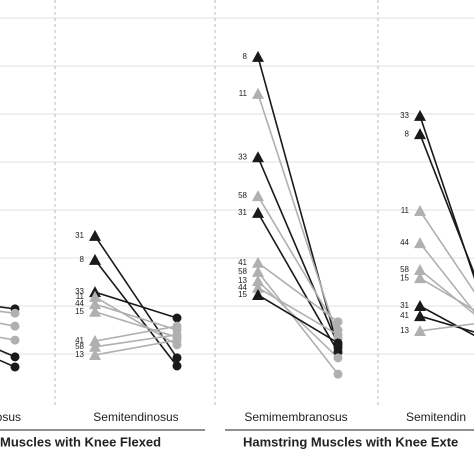 The height and width of the screenshot is (474, 474). Describe the element at coordinates (10, 417) in the screenshot. I see `panel-label: nosus` at that location.